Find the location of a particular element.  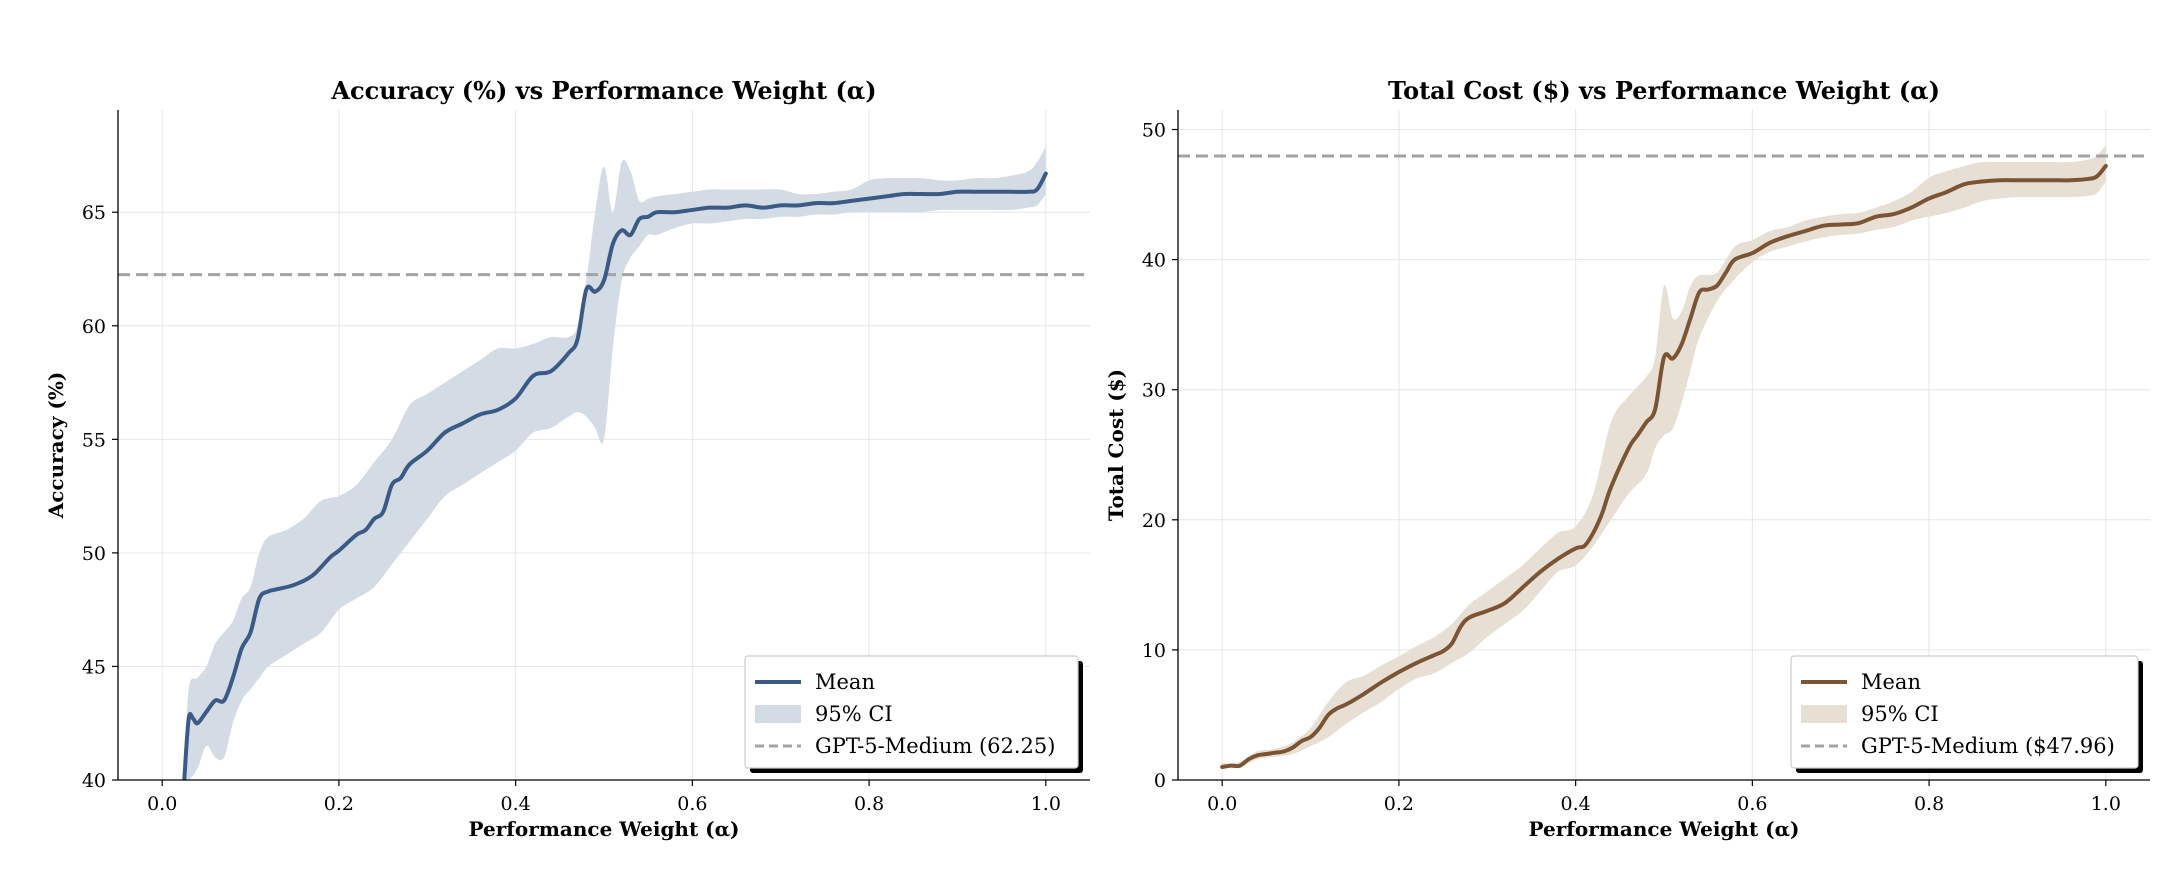

y-axis-label: Total Cost ($) is located at coordinates (1116, 445).